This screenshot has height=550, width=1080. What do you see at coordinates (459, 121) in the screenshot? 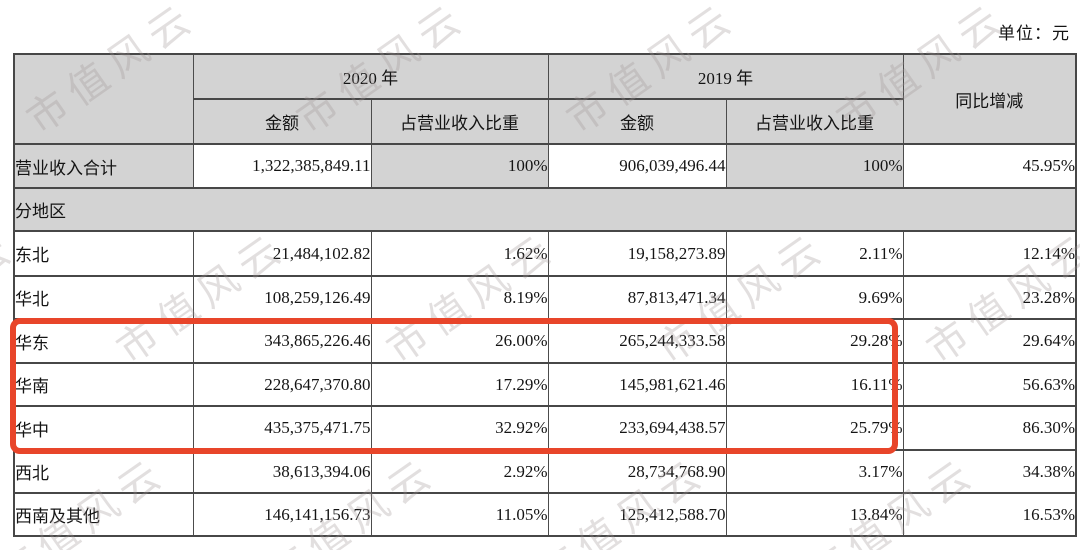
I see `header-share-2020: 占营业收入比重` at bounding box center [459, 121].